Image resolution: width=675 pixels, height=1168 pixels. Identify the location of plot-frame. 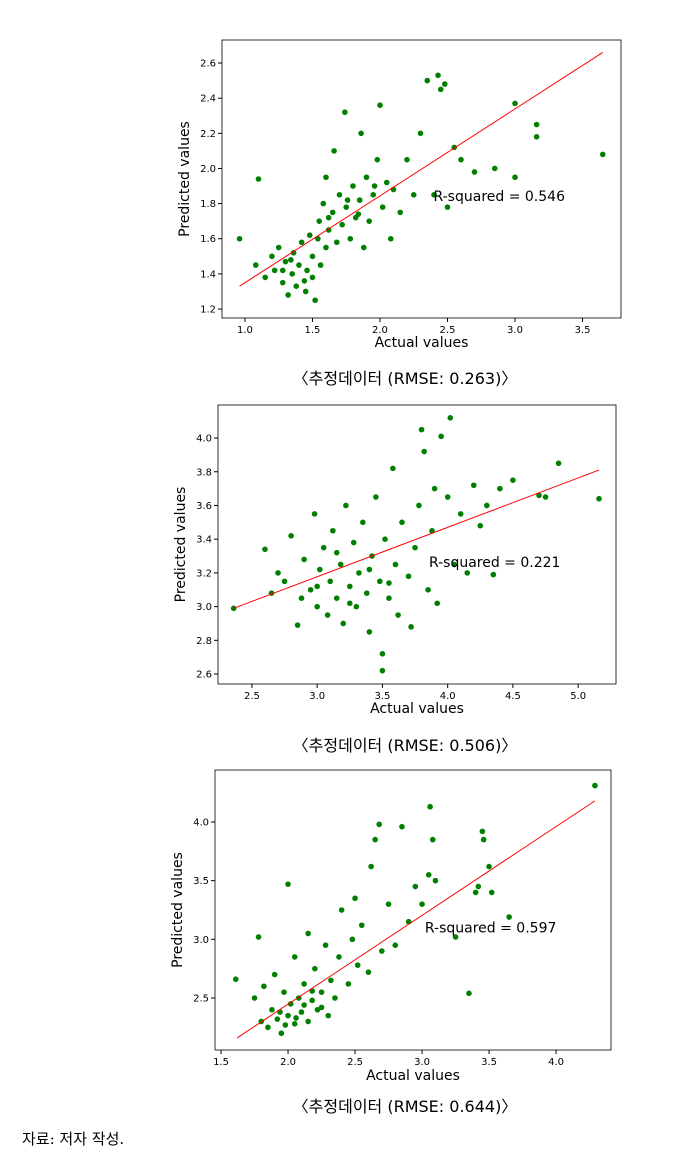
(413, 910).